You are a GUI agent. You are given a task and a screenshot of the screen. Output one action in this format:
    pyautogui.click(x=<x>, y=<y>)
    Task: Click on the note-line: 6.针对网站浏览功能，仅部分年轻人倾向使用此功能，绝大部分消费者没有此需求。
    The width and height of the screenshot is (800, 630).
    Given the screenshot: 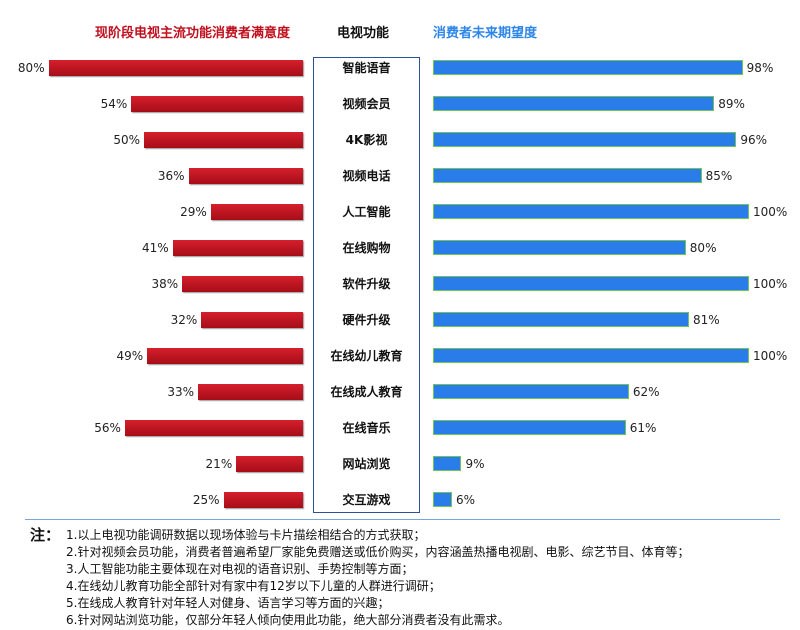 What is the action you would take?
    pyautogui.click(x=288, y=620)
    